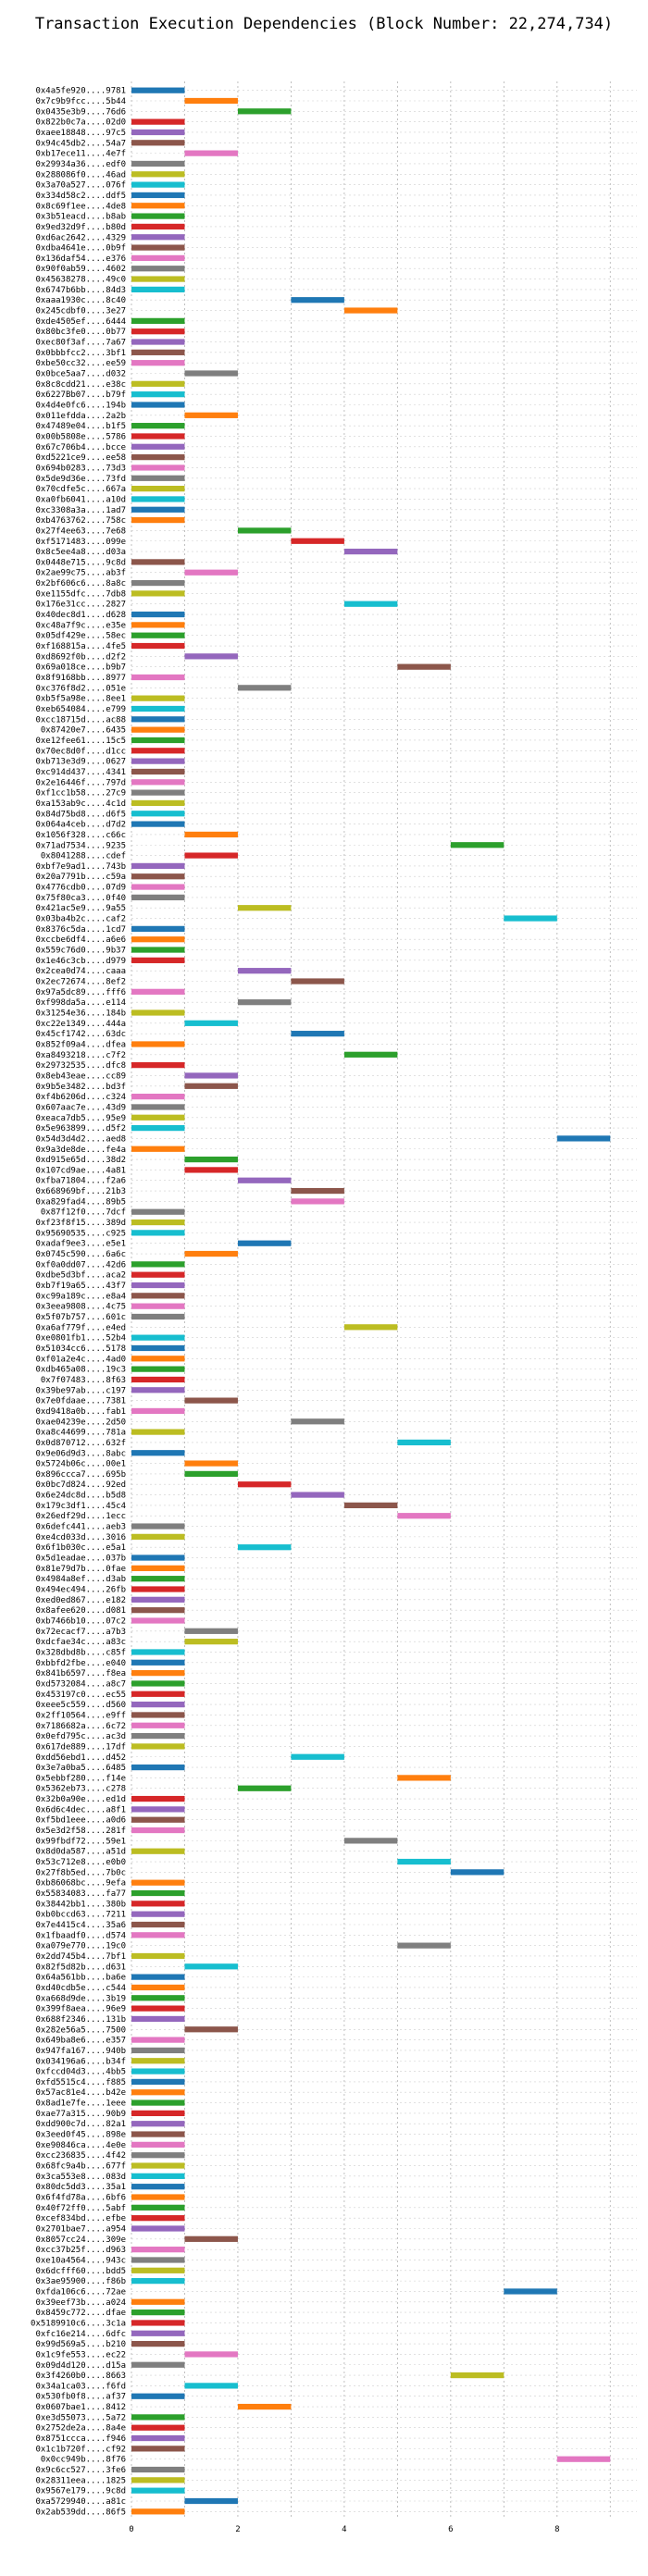 Image resolution: width=648 pixels, height=2576 pixels. I want to click on tx-label: 0x7c9b9fcc....5b44, so click(80, 101).